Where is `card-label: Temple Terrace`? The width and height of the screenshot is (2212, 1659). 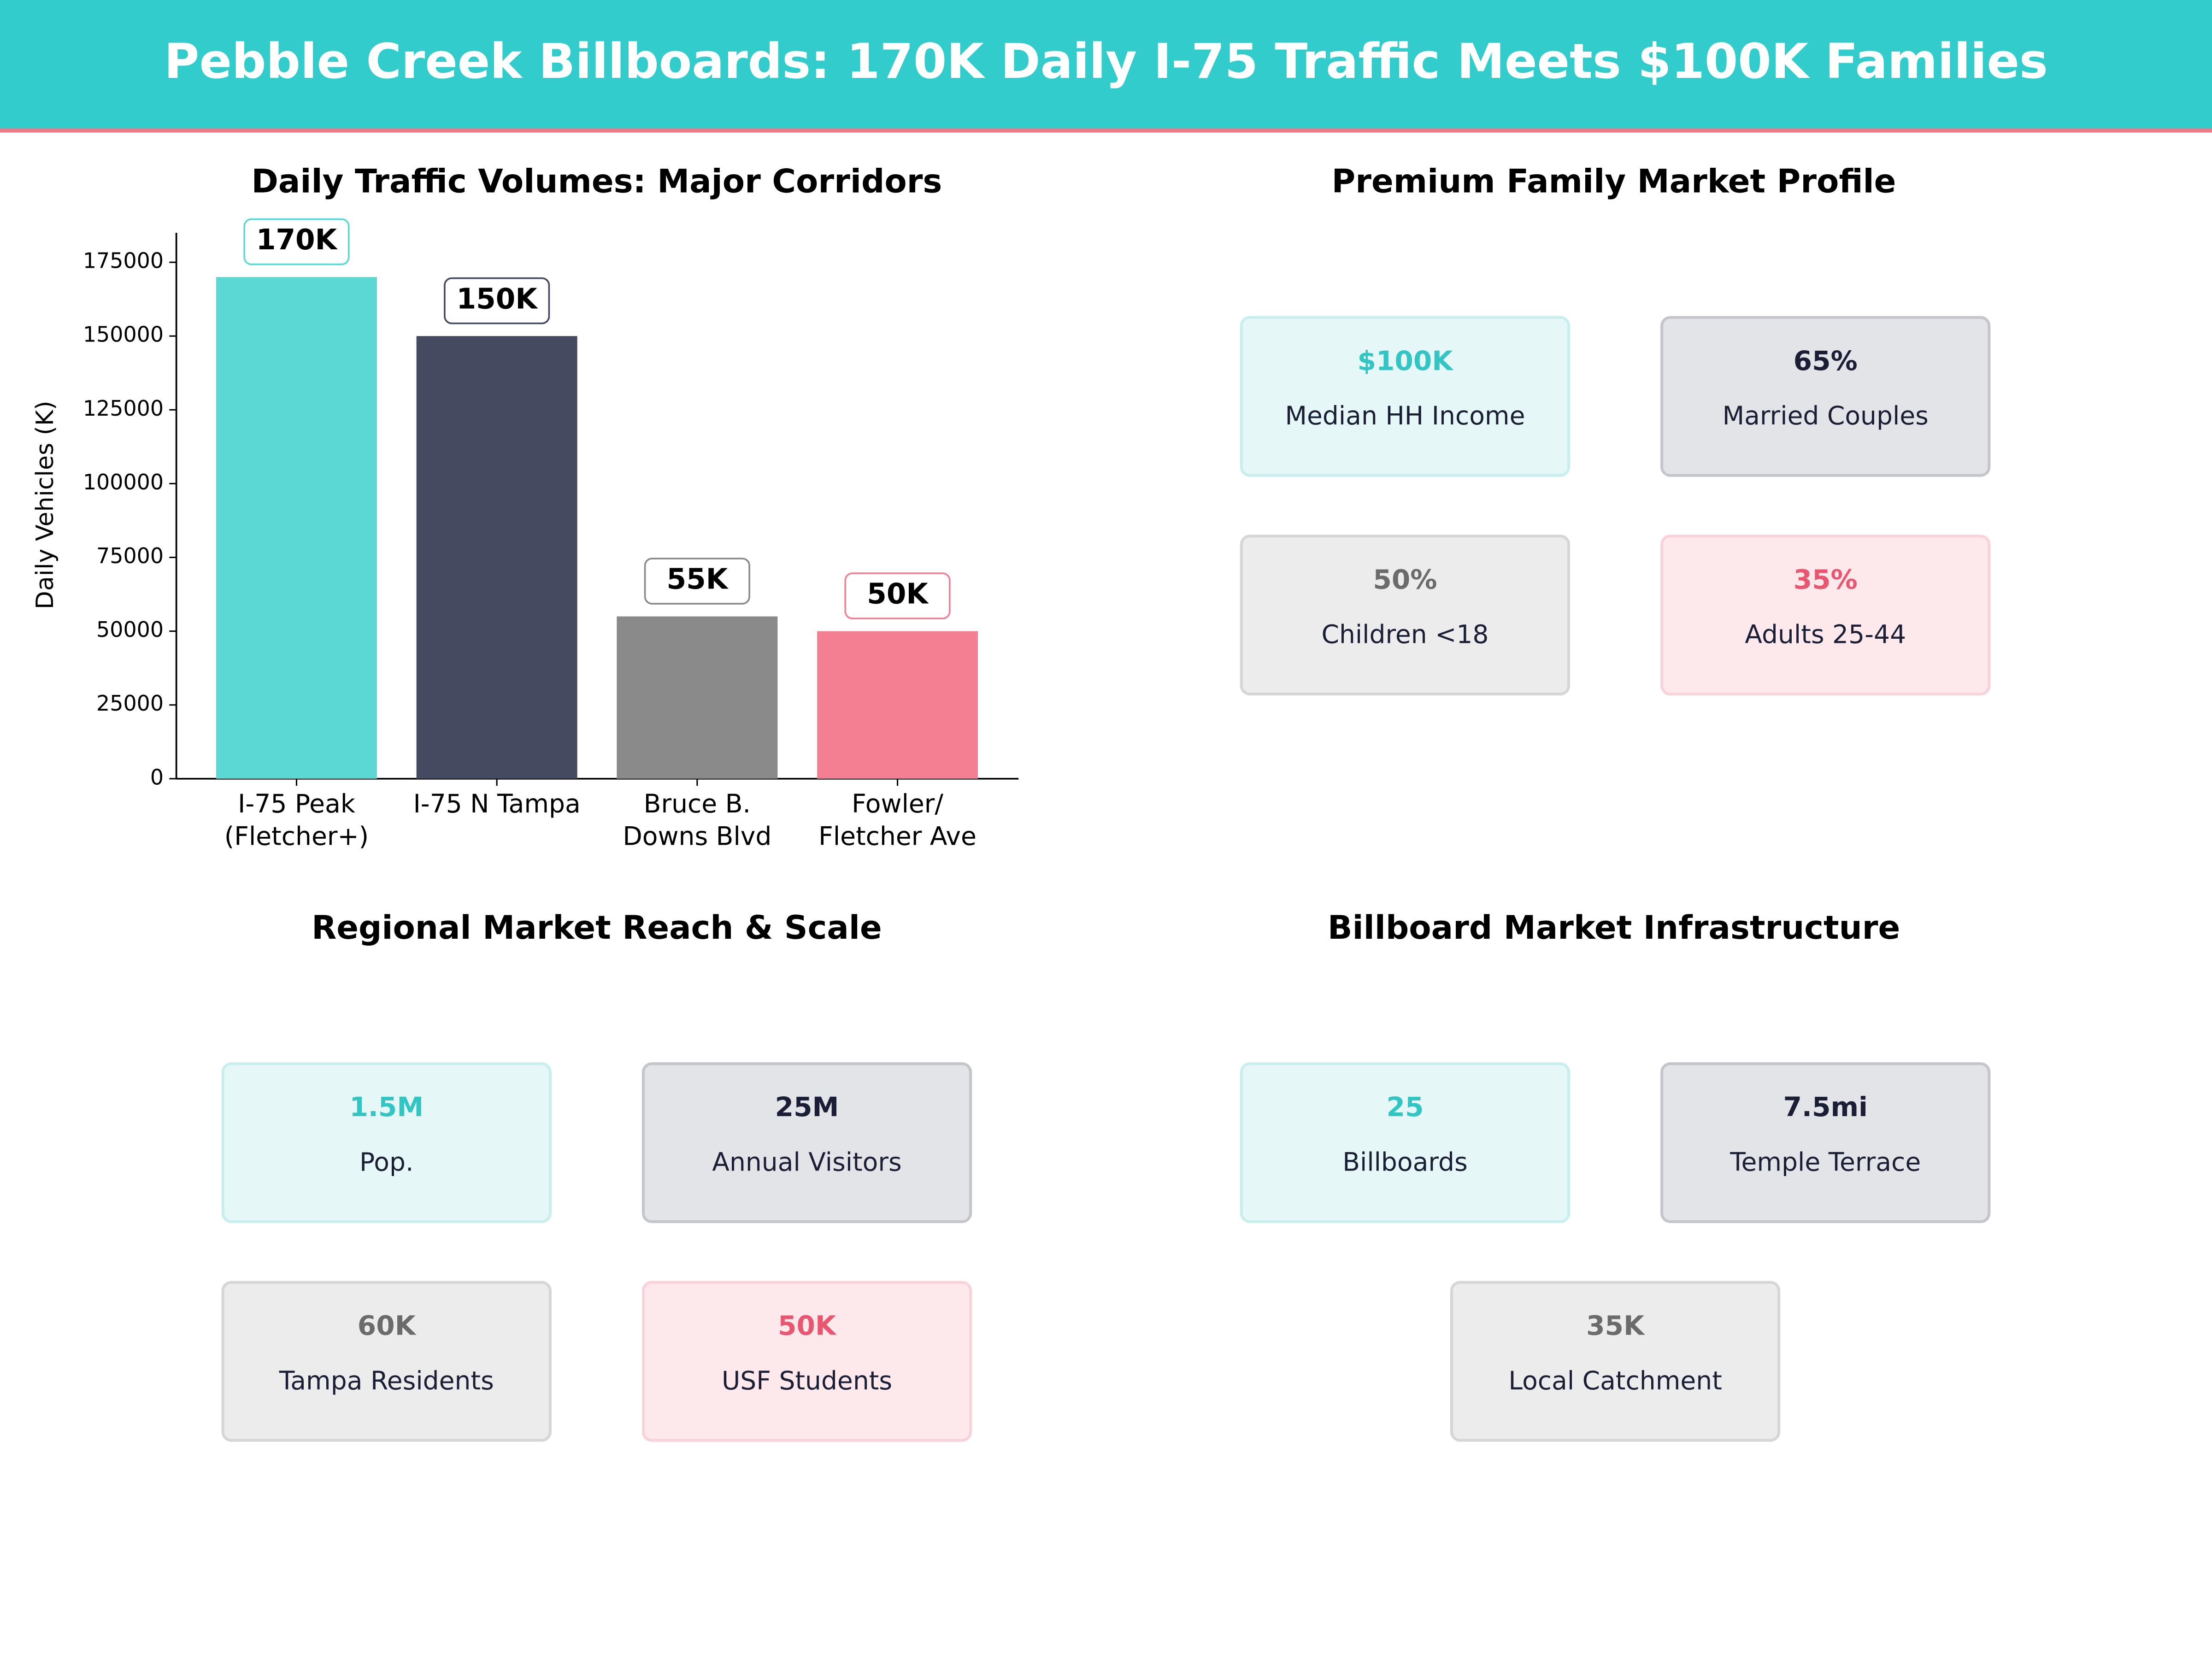
card-label: Temple Terrace is located at coordinates (1825, 1162).